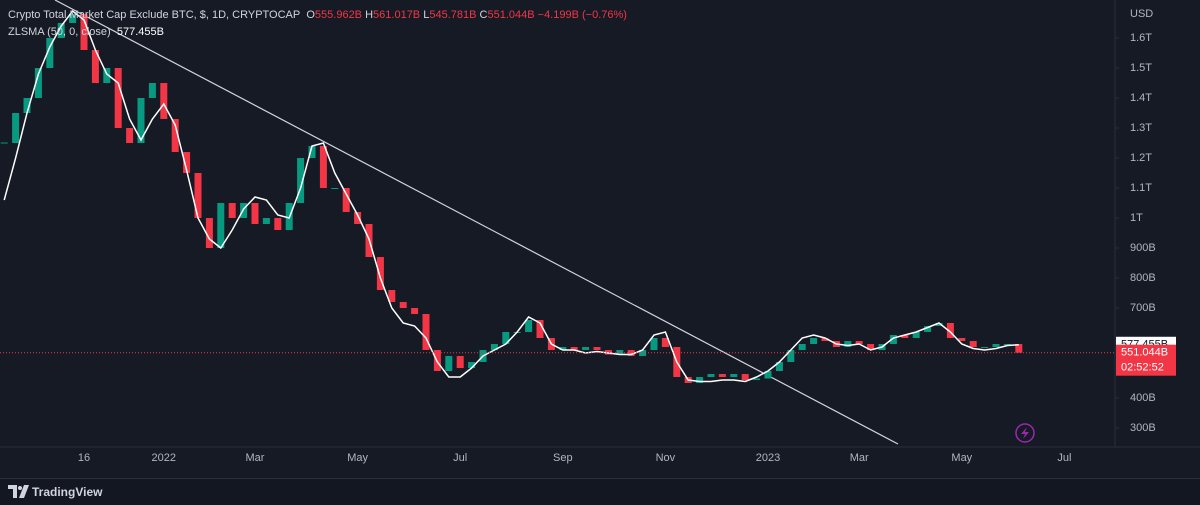 Image resolution: width=1200 pixels, height=505 pixels. I want to click on logo, so click(18, 491).